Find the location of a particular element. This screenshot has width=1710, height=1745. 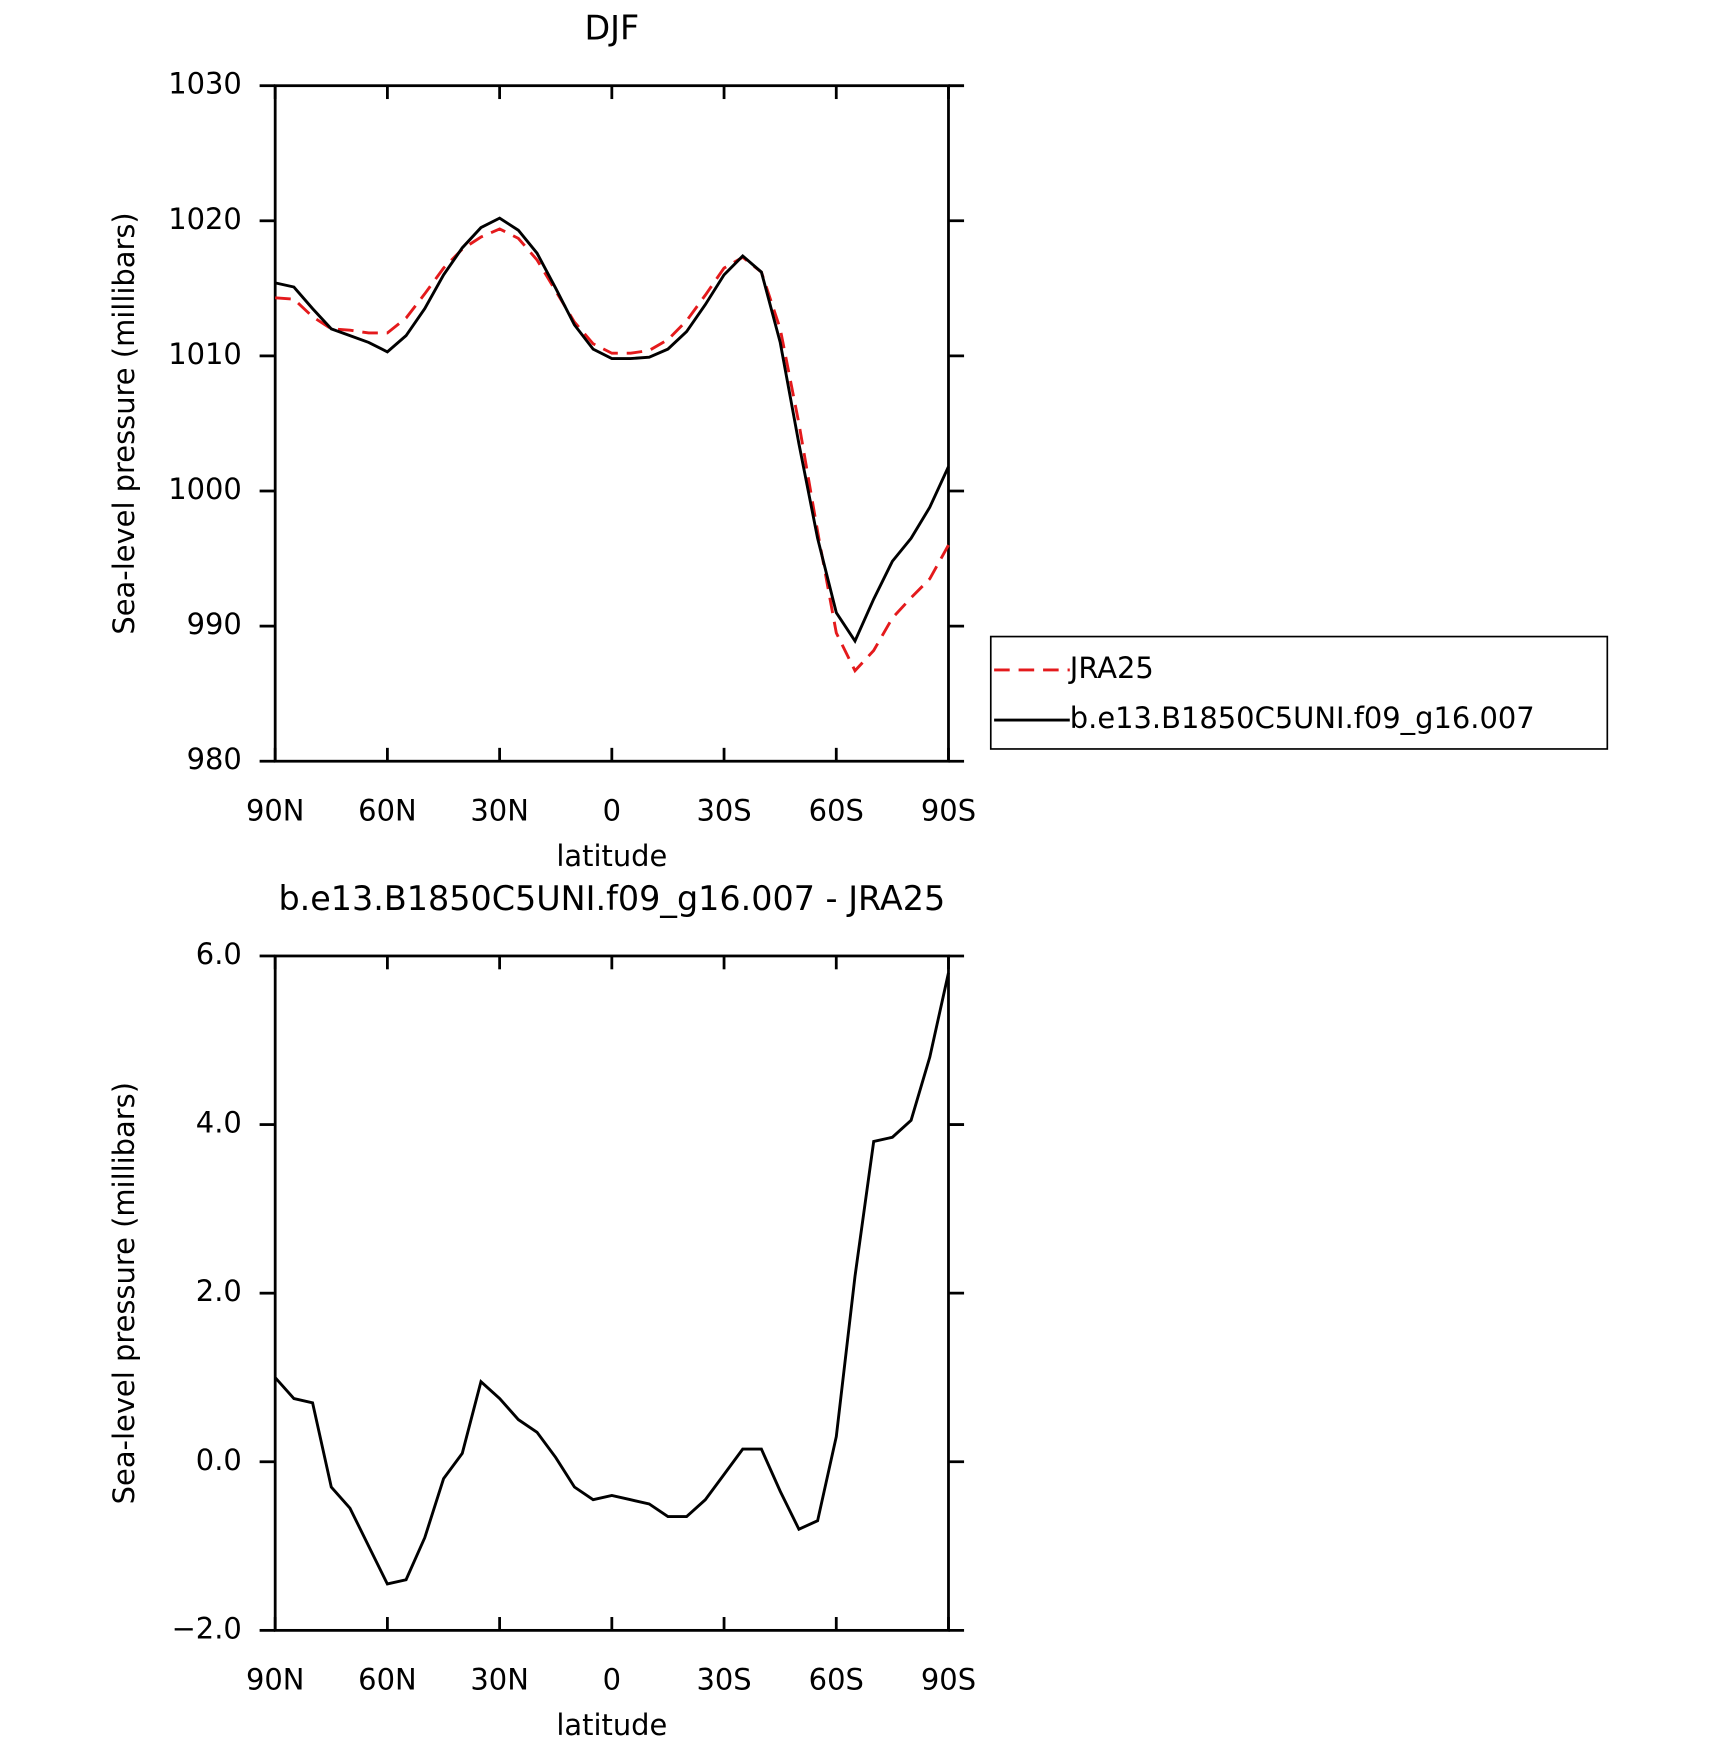

y-tick-label: 990 is located at coordinates (214, 624).